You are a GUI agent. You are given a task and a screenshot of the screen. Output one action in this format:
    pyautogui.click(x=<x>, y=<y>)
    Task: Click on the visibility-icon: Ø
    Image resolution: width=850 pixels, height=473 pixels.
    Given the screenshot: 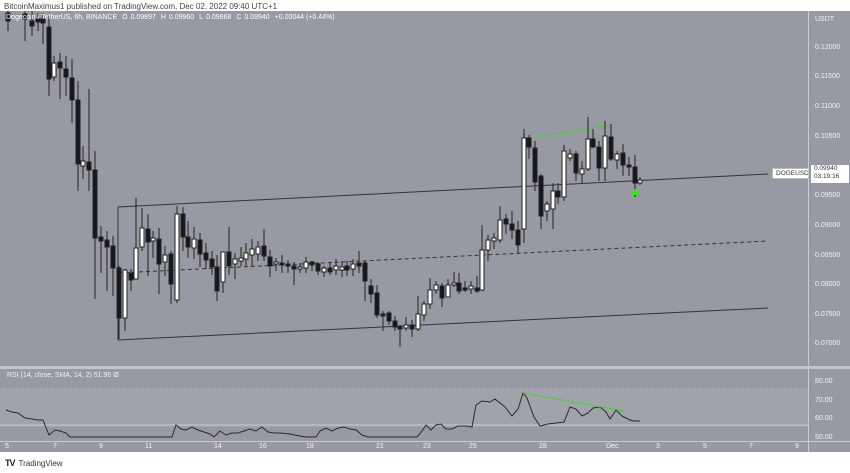 What is the action you would take?
    pyautogui.click(x=116, y=375)
    